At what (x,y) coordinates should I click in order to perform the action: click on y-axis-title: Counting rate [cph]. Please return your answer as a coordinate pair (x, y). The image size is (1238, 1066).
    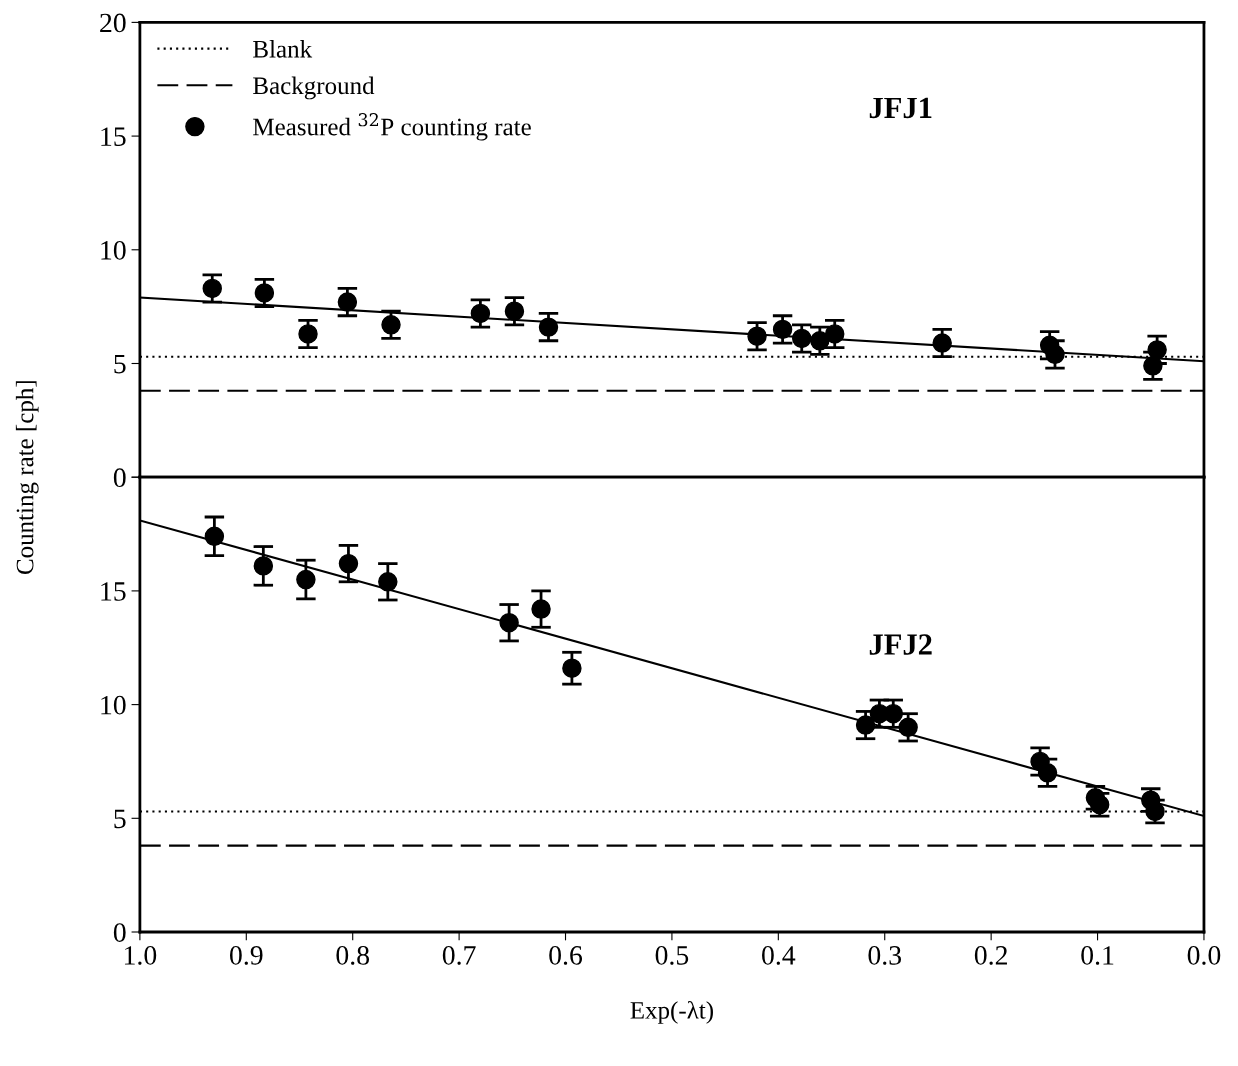
    Looking at the image, I should click on (27, 478).